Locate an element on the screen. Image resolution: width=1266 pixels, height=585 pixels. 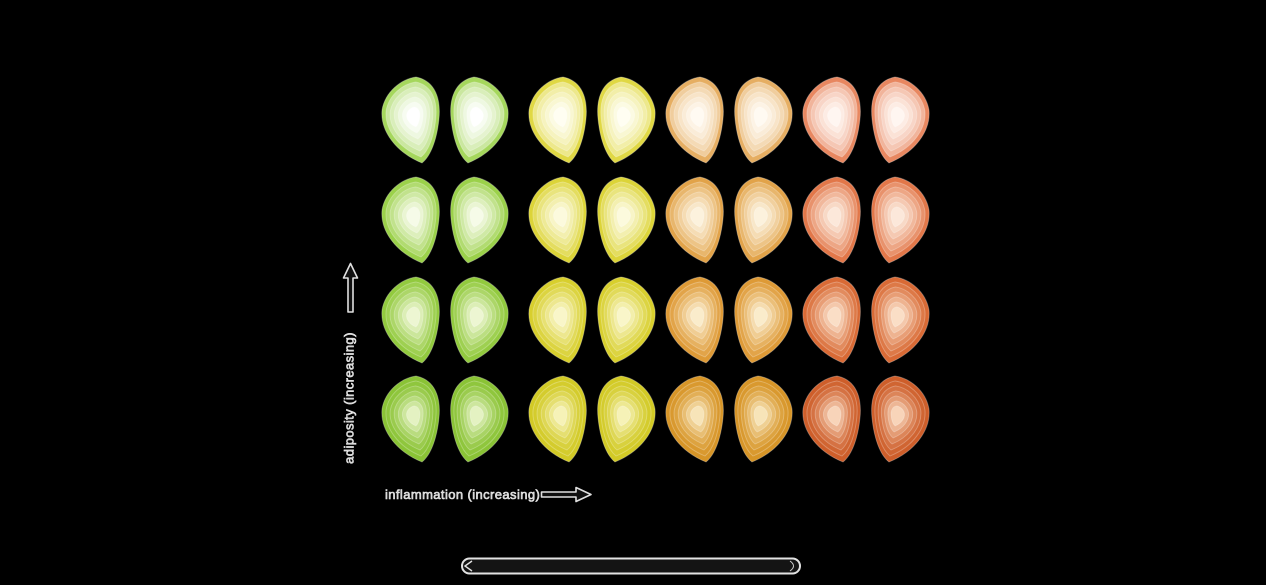
up-arrow-icon is located at coordinates (350, 287).